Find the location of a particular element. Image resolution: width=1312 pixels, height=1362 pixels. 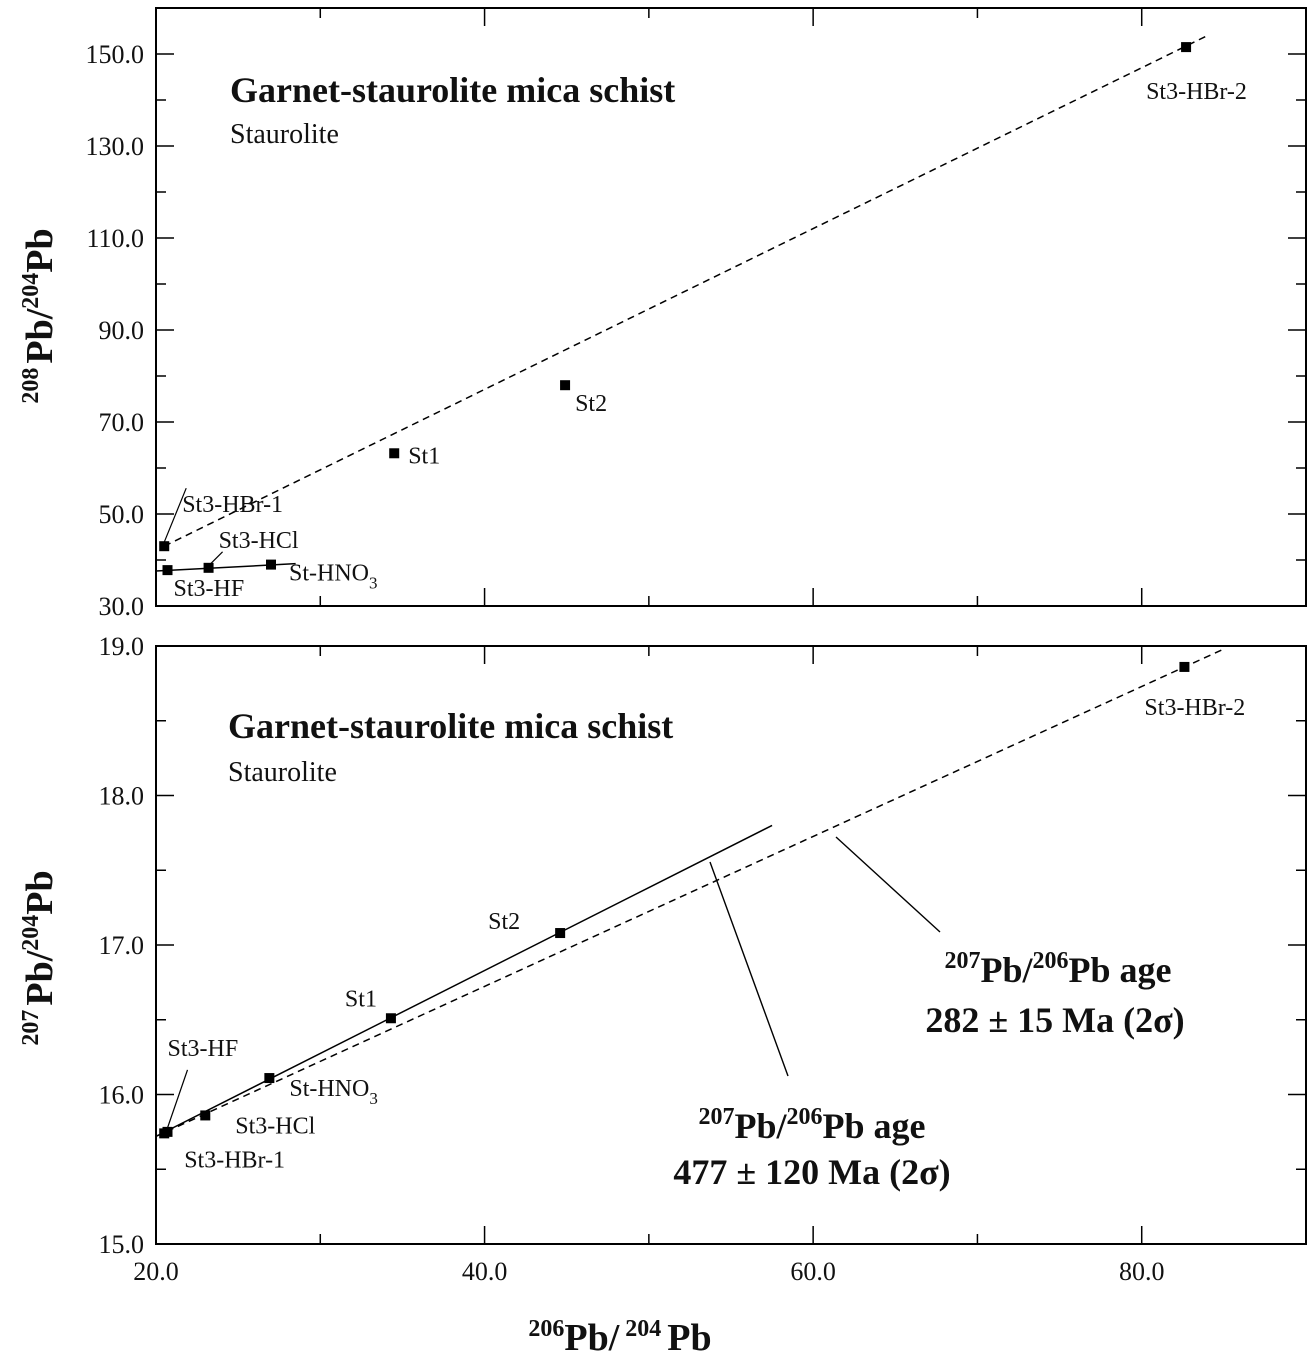

top-point-label: St2 is located at coordinates (591, 404).